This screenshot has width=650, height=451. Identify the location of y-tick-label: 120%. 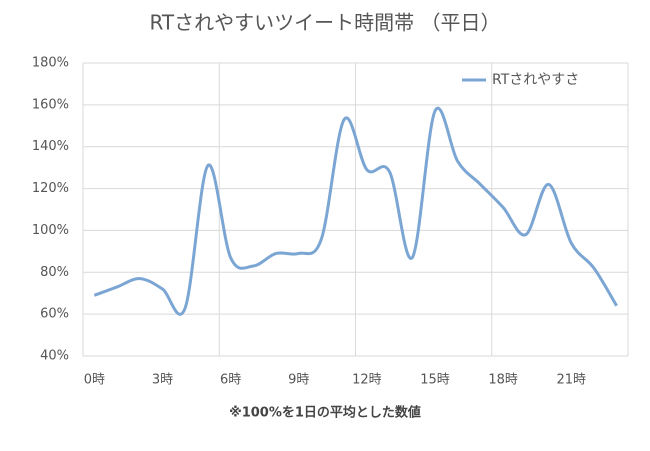
(50, 188).